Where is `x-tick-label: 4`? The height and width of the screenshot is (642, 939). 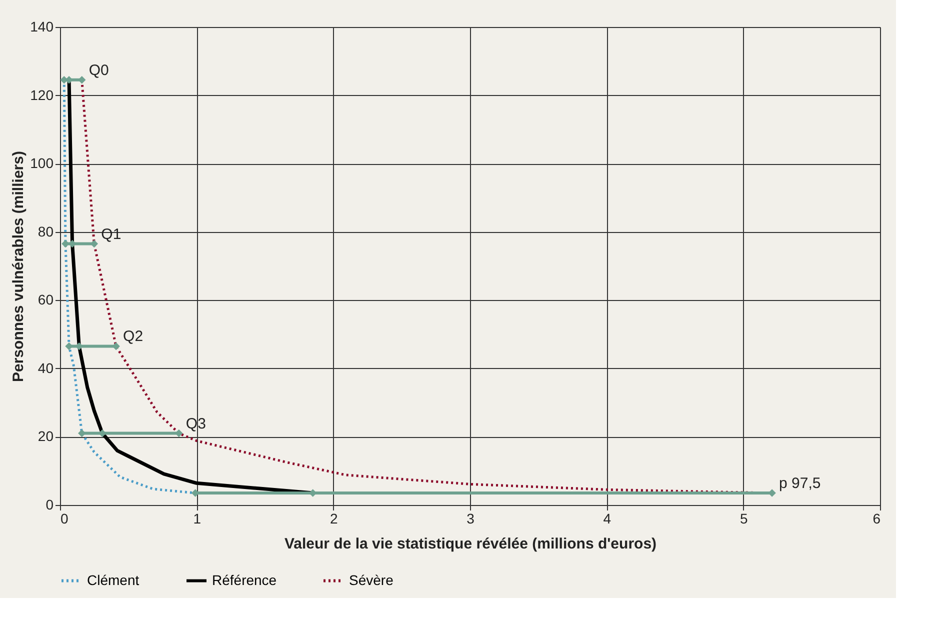
x-tick-label: 4 is located at coordinates (607, 518).